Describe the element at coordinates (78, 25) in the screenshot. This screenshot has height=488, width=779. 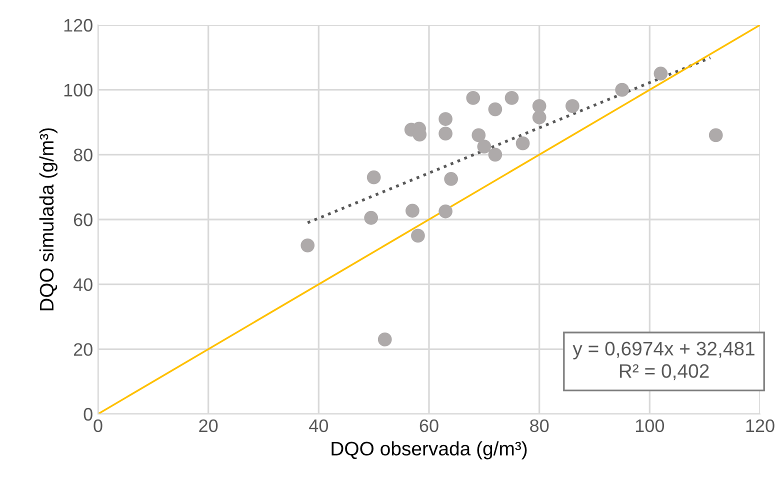
I see `y-tick-label: 120` at that location.